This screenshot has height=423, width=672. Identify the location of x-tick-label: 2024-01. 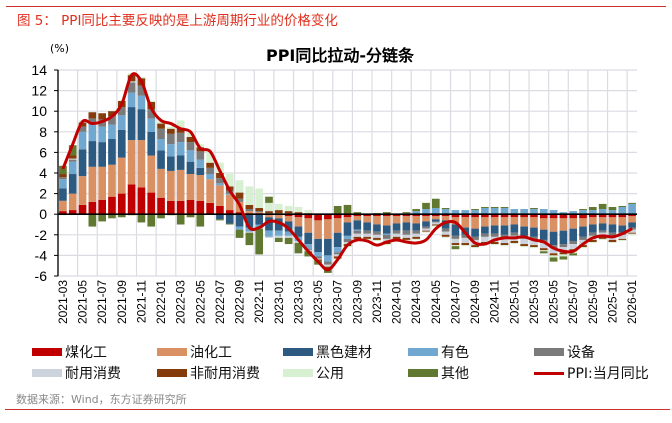
(397, 302).